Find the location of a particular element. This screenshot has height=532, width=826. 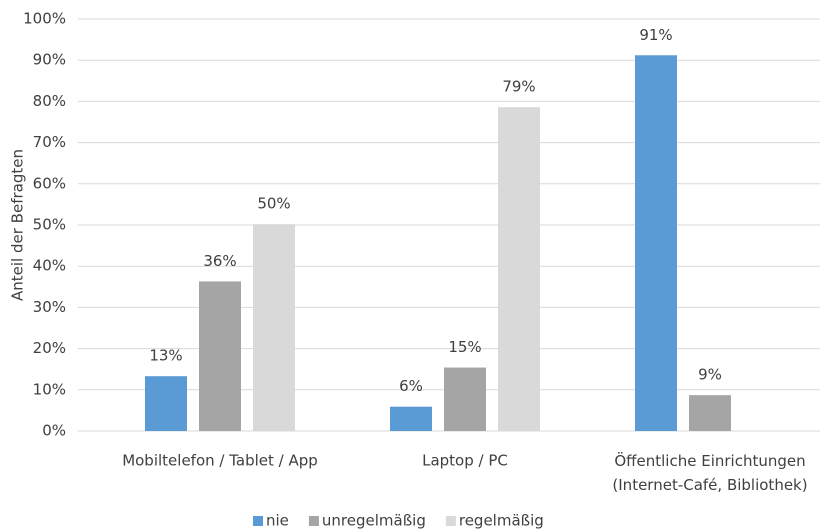

value-label: 50% is located at coordinates (273, 204).